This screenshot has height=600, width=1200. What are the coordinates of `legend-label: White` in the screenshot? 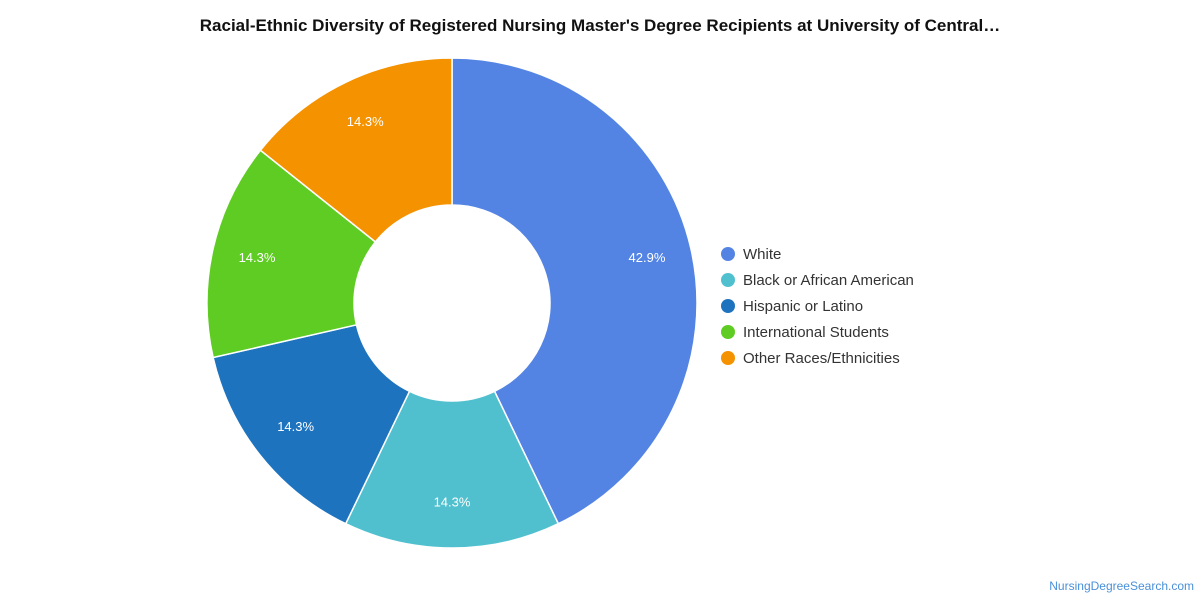 It's located at (762, 254).